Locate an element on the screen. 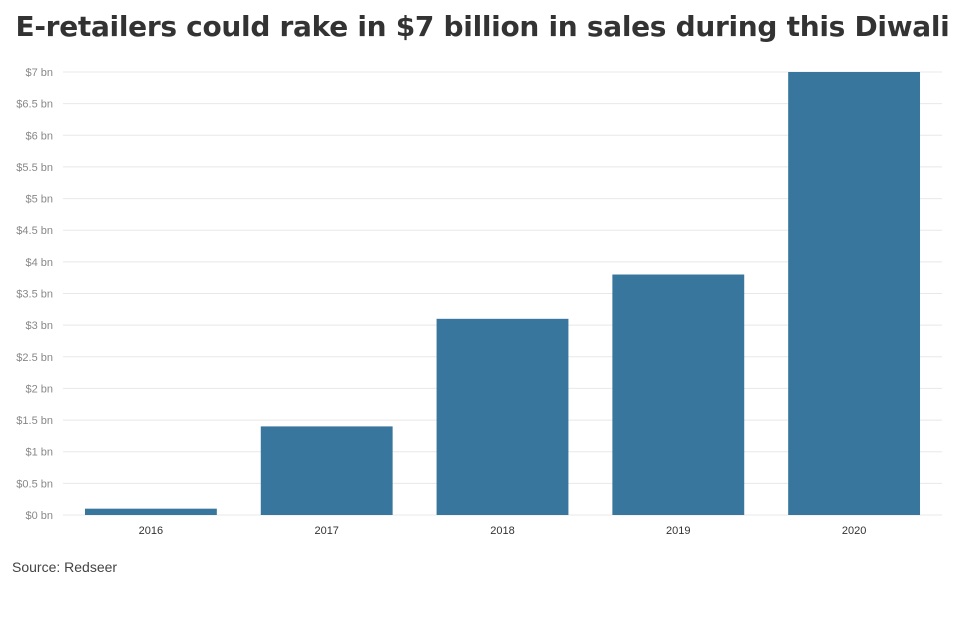 The height and width of the screenshot is (620, 965). y-tick-label: $4.5 bn is located at coordinates (34, 231).